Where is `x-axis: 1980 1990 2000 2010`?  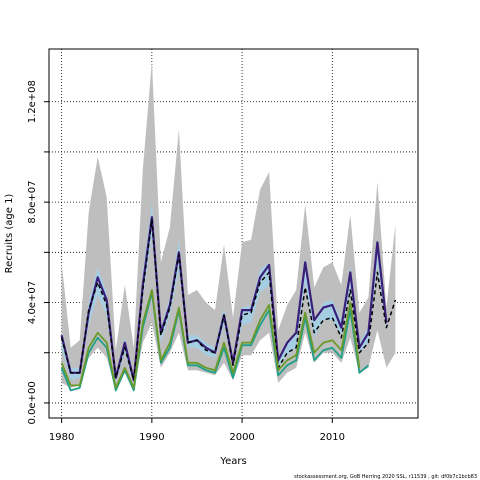 x-axis: 1980 1990 2000 2010 is located at coordinates (197, 430).